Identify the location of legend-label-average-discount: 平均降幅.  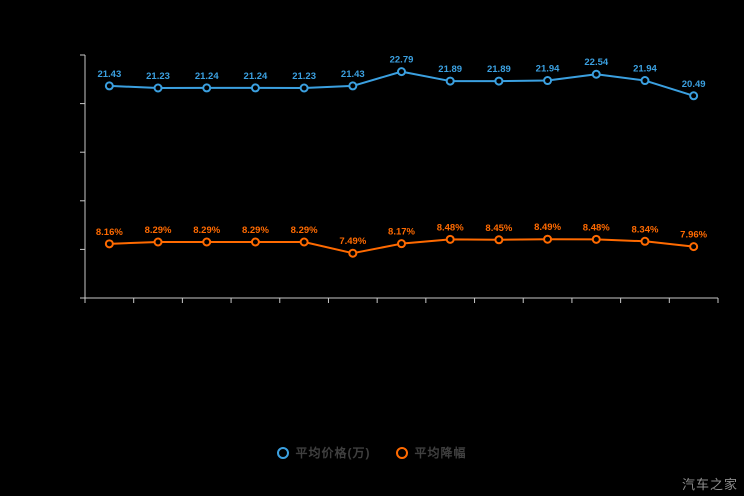
(440, 453).